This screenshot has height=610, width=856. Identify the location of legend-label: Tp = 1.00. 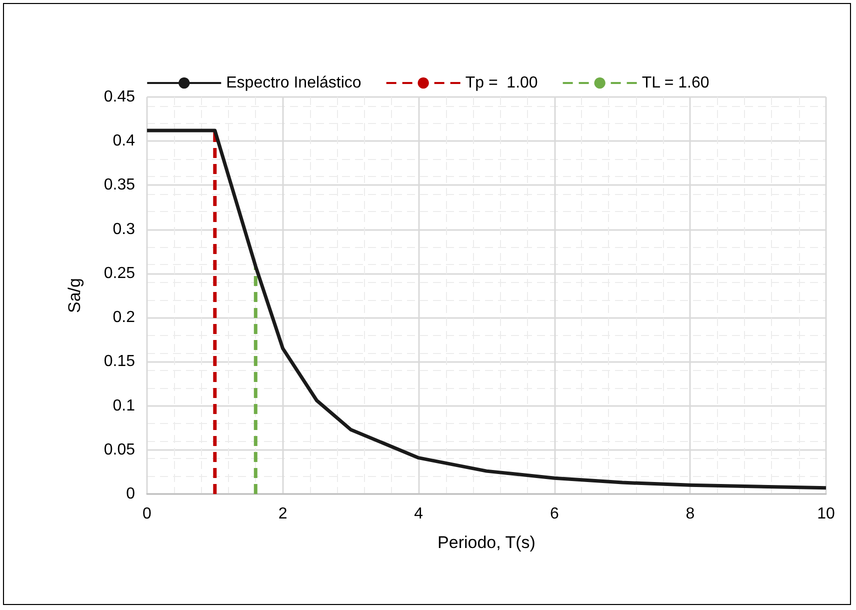
(501, 83).